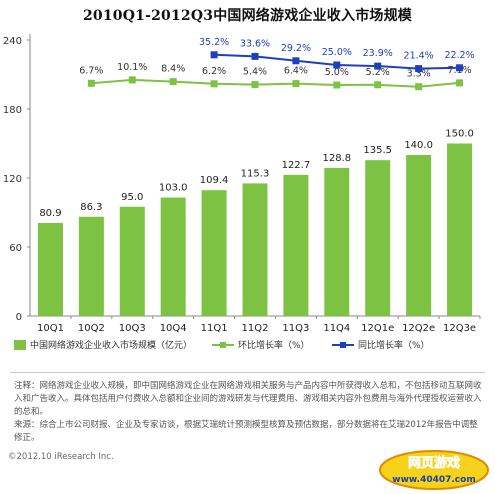 The width and height of the screenshot is (495, 494). What do you see at coordinates (12, 41) in the screenshot?
I see `y-tick-label: 240` at bounding box center [12, 41].